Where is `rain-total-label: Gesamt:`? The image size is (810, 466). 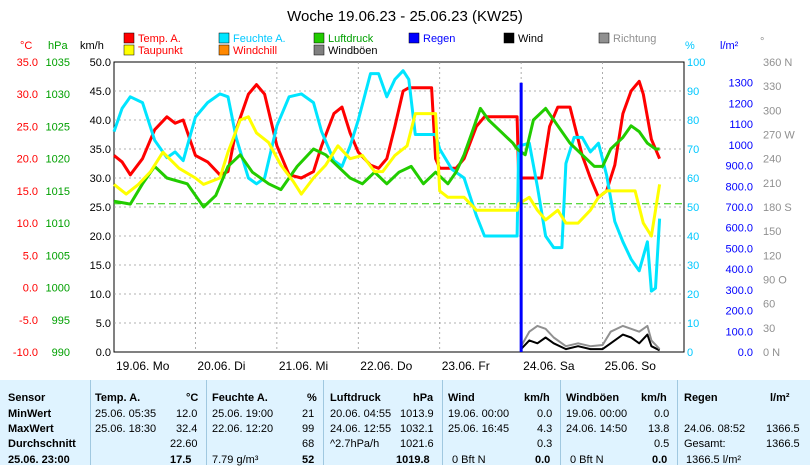 rain-total-label: Gesamt: is located at coordinates (705, 444).